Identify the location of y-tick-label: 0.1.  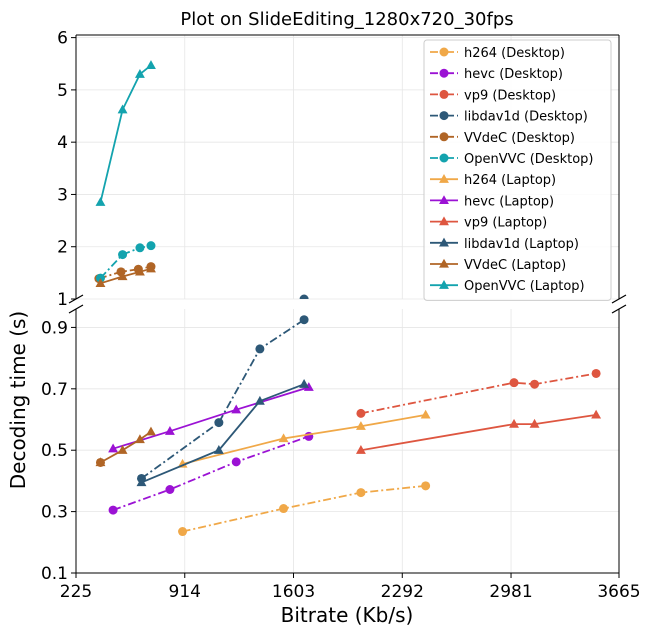
(54, 574).